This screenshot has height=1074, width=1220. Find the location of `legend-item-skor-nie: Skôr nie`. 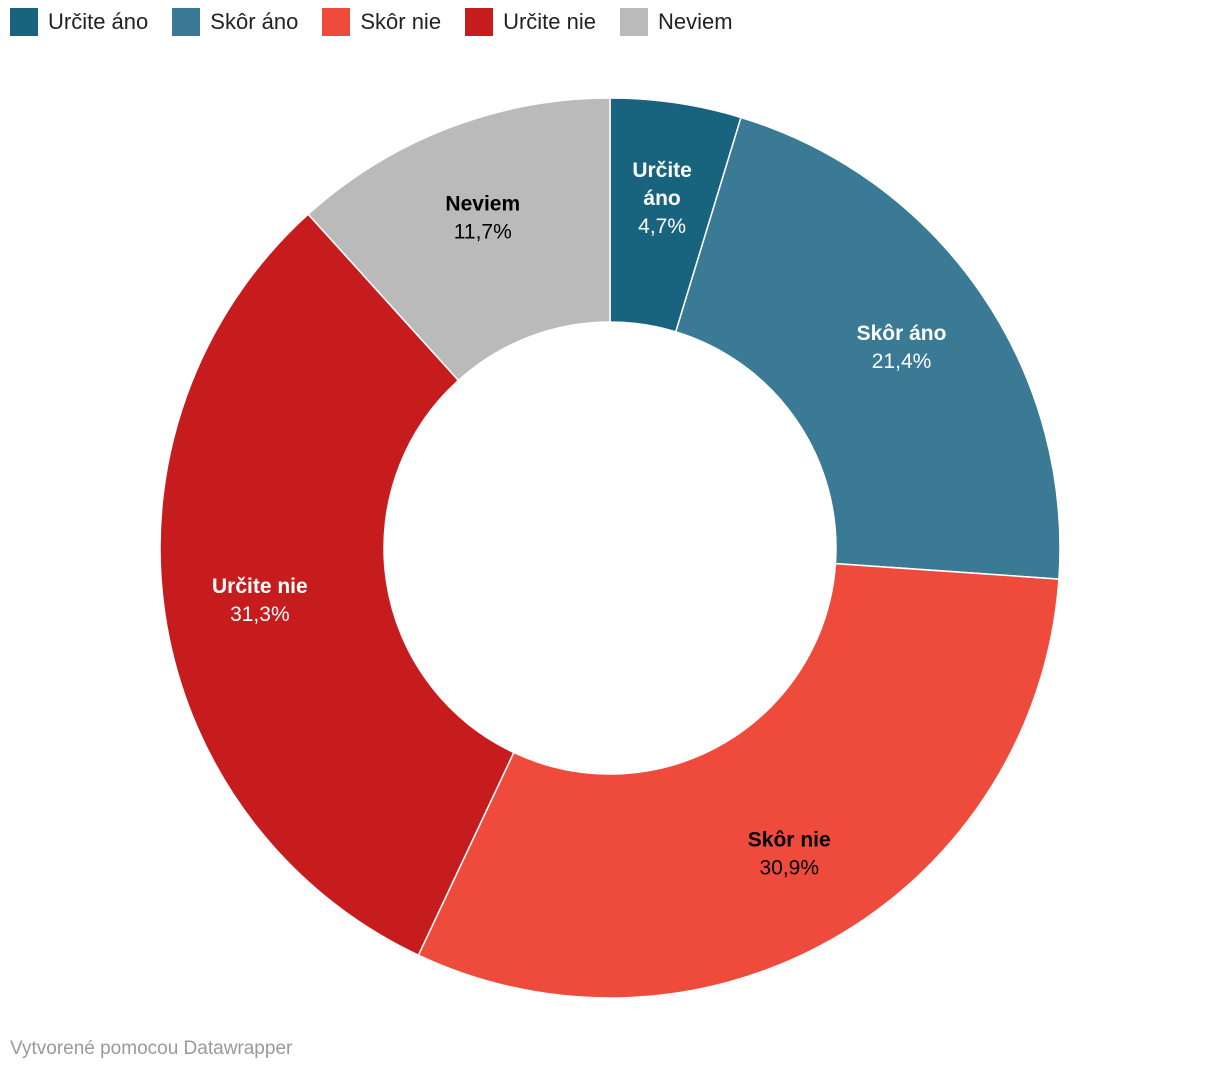

legend-item-skor-nie: Skôr nie is located at coordinates (381, 22).